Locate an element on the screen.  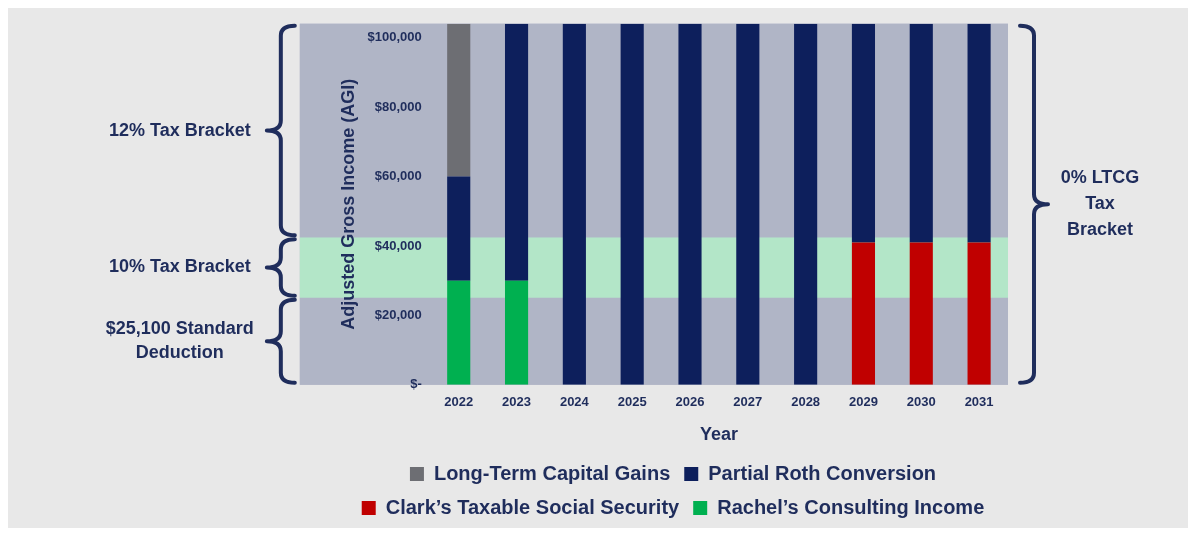
x-tick-label: 2026 is located at coordinates (690, 402).